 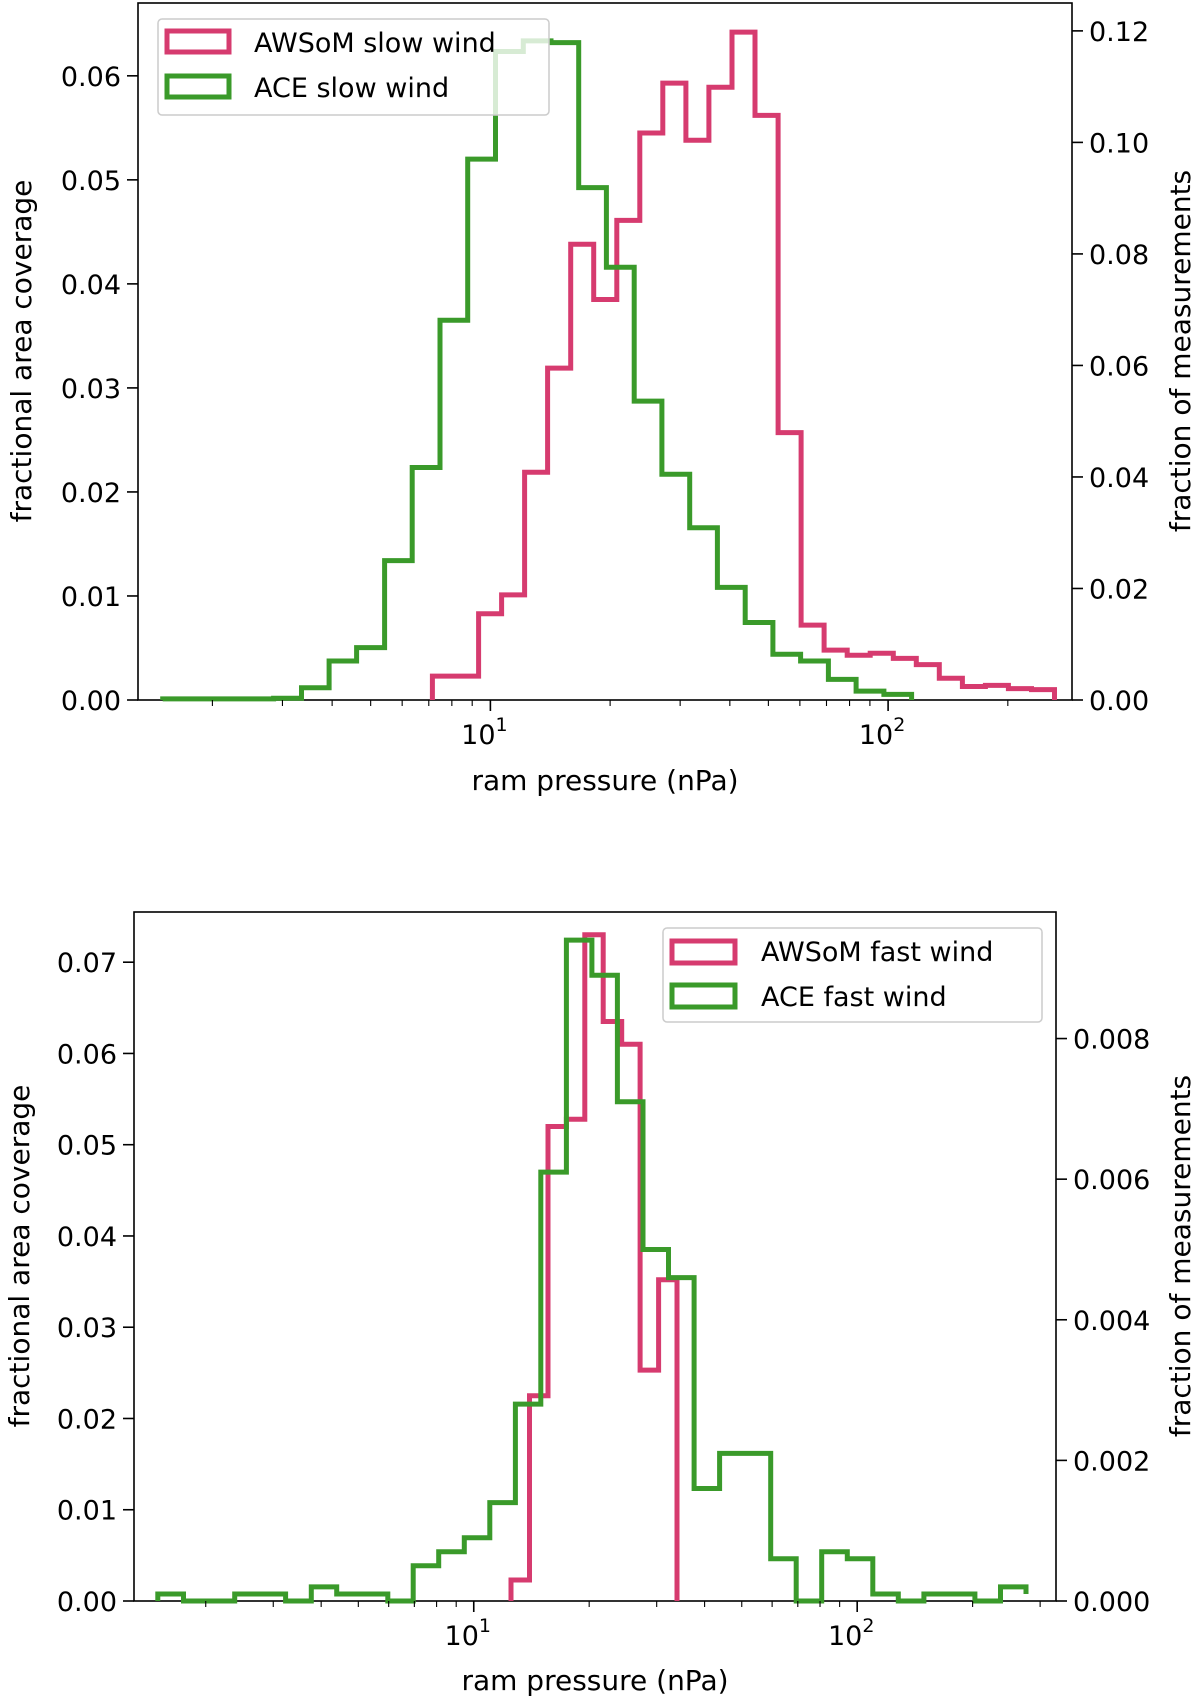 I want to click on top-legend: AWSoM slow wind ACE slow wind, so click(x=353, y=67).